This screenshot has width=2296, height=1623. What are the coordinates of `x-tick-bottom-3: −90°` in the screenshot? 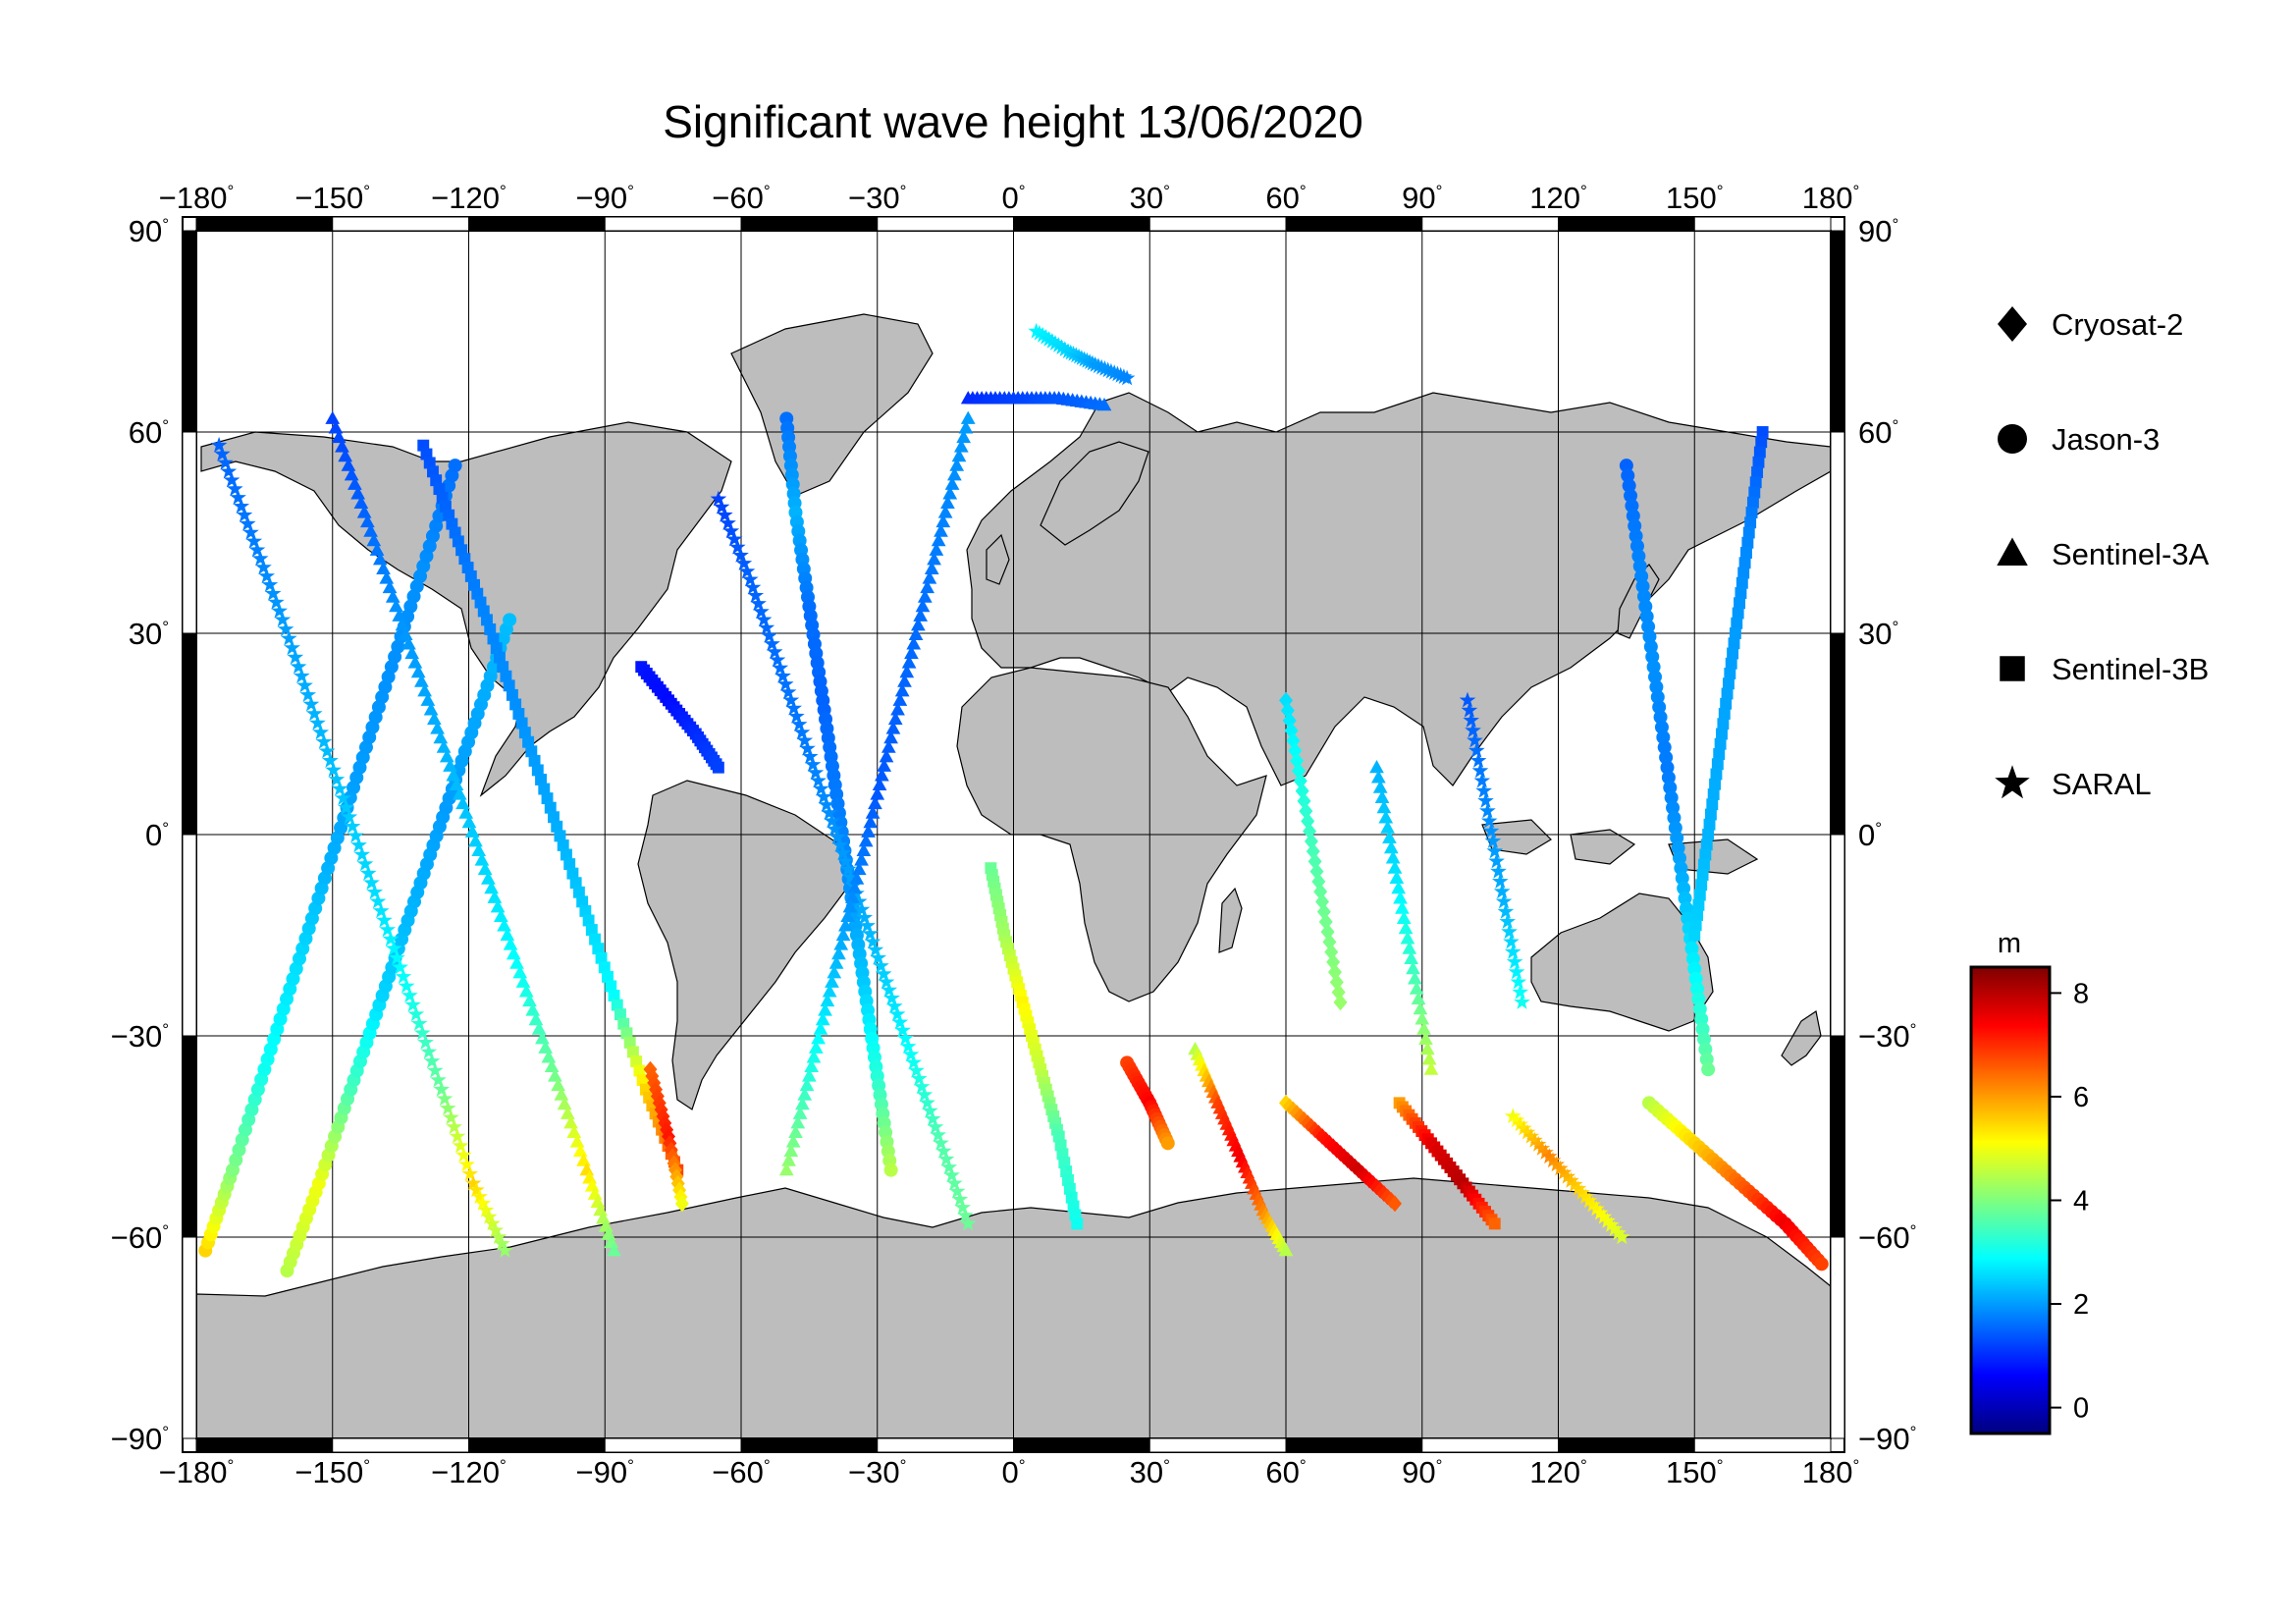 It's located at (605, 1472).